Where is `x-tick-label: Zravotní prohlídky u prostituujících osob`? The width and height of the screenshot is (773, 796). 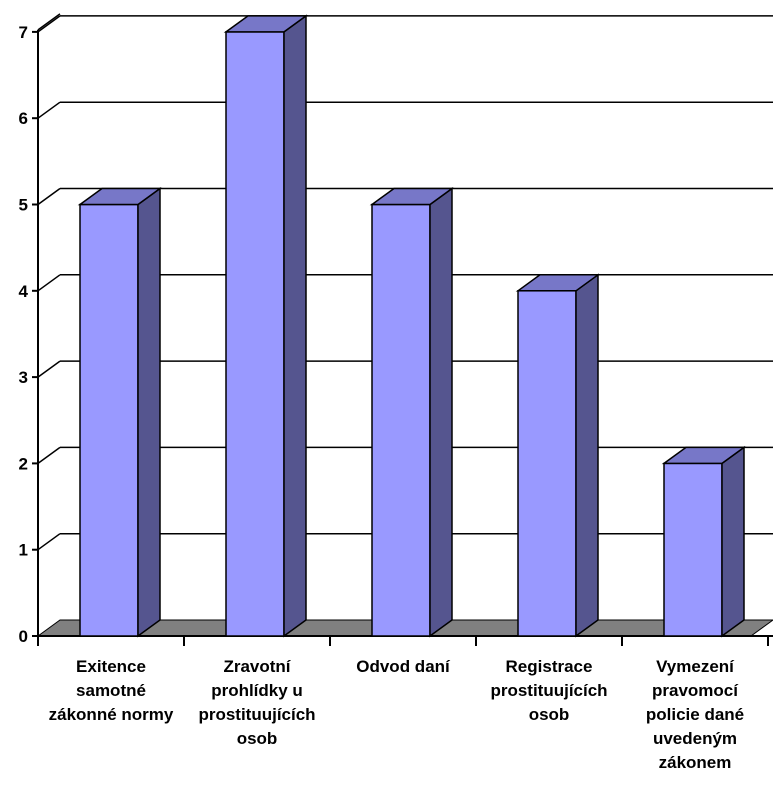
x-tick-label: Zravotní prohlídky u prostituujících osob is located at coordinates (256, 702).